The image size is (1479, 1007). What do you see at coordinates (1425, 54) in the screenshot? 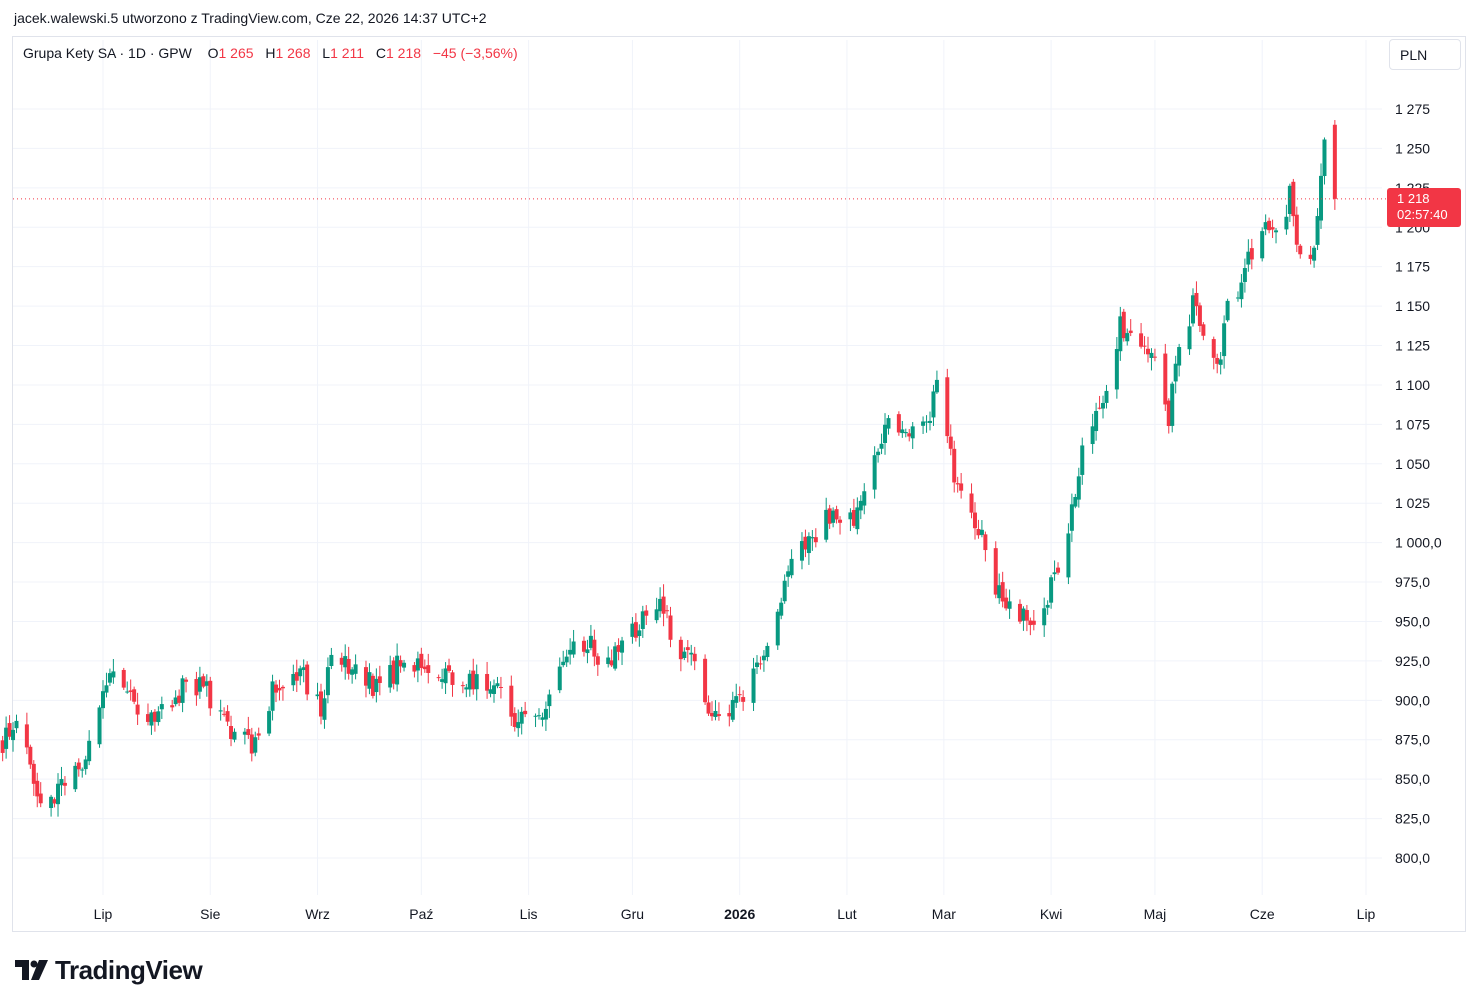
I see `currency-button: PLN` at bounding box center [1425, 54].